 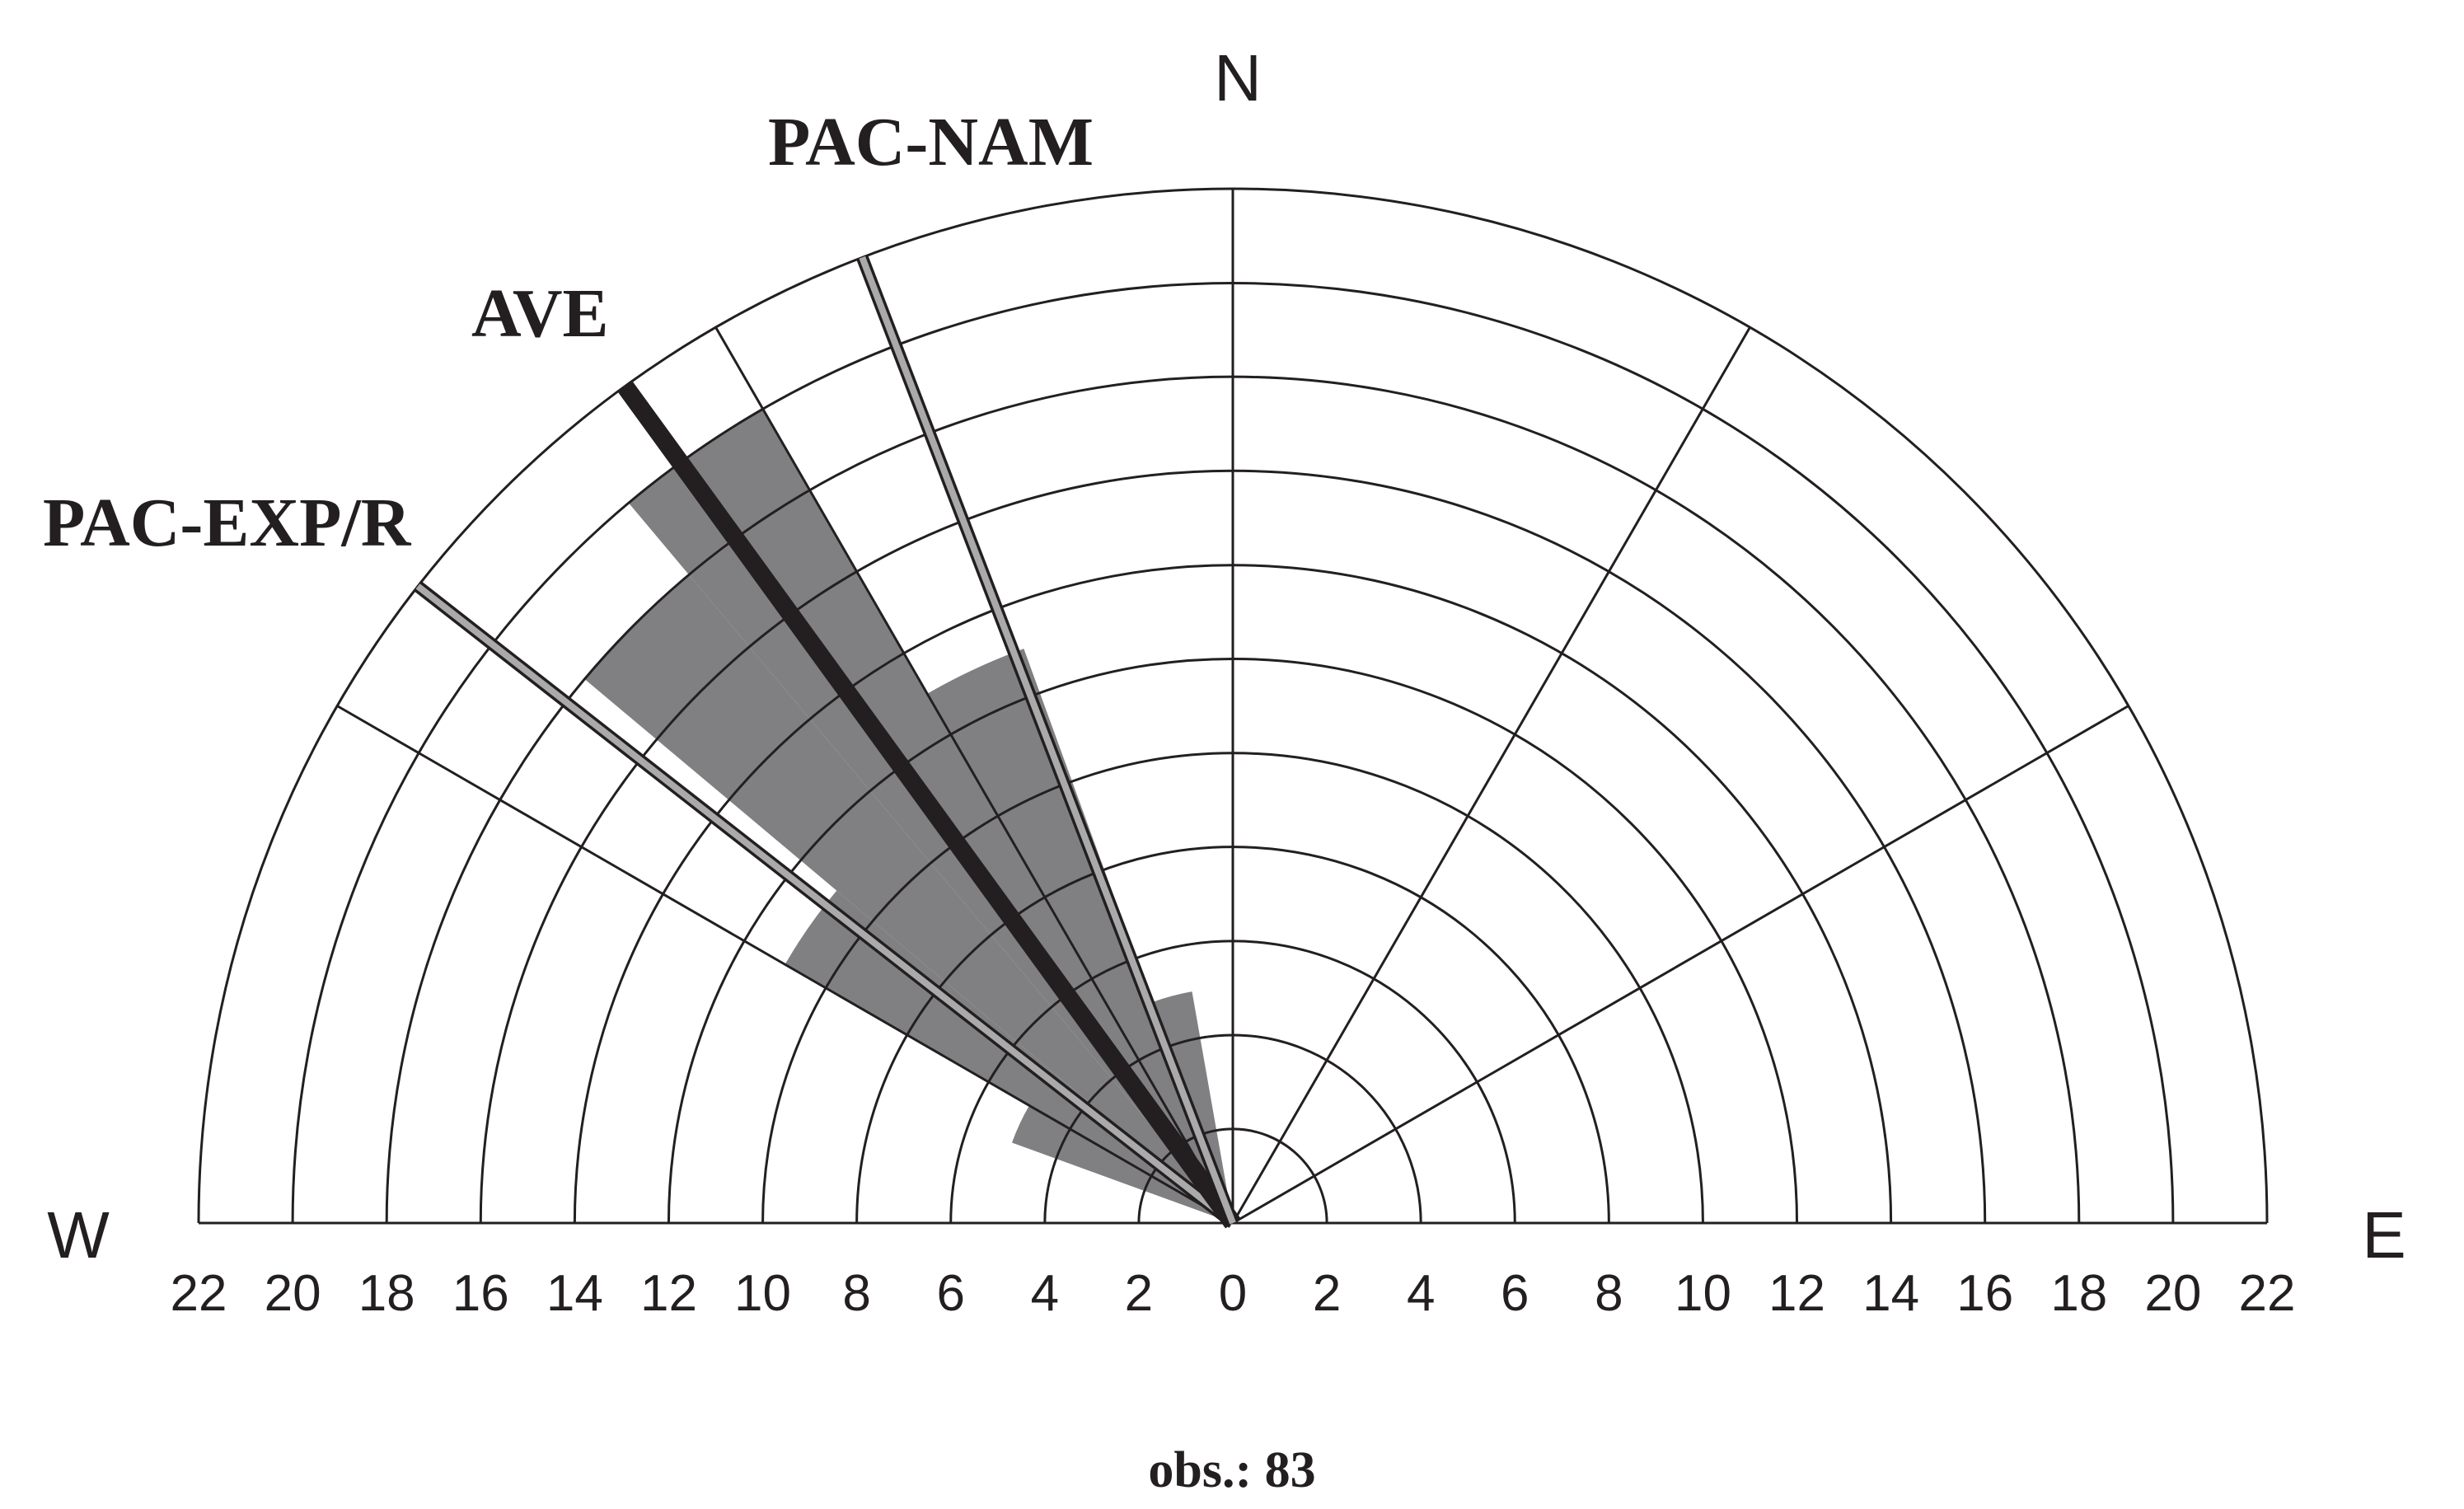 I want to click on tick-label-1: 20, so click(x=293, y=1293).